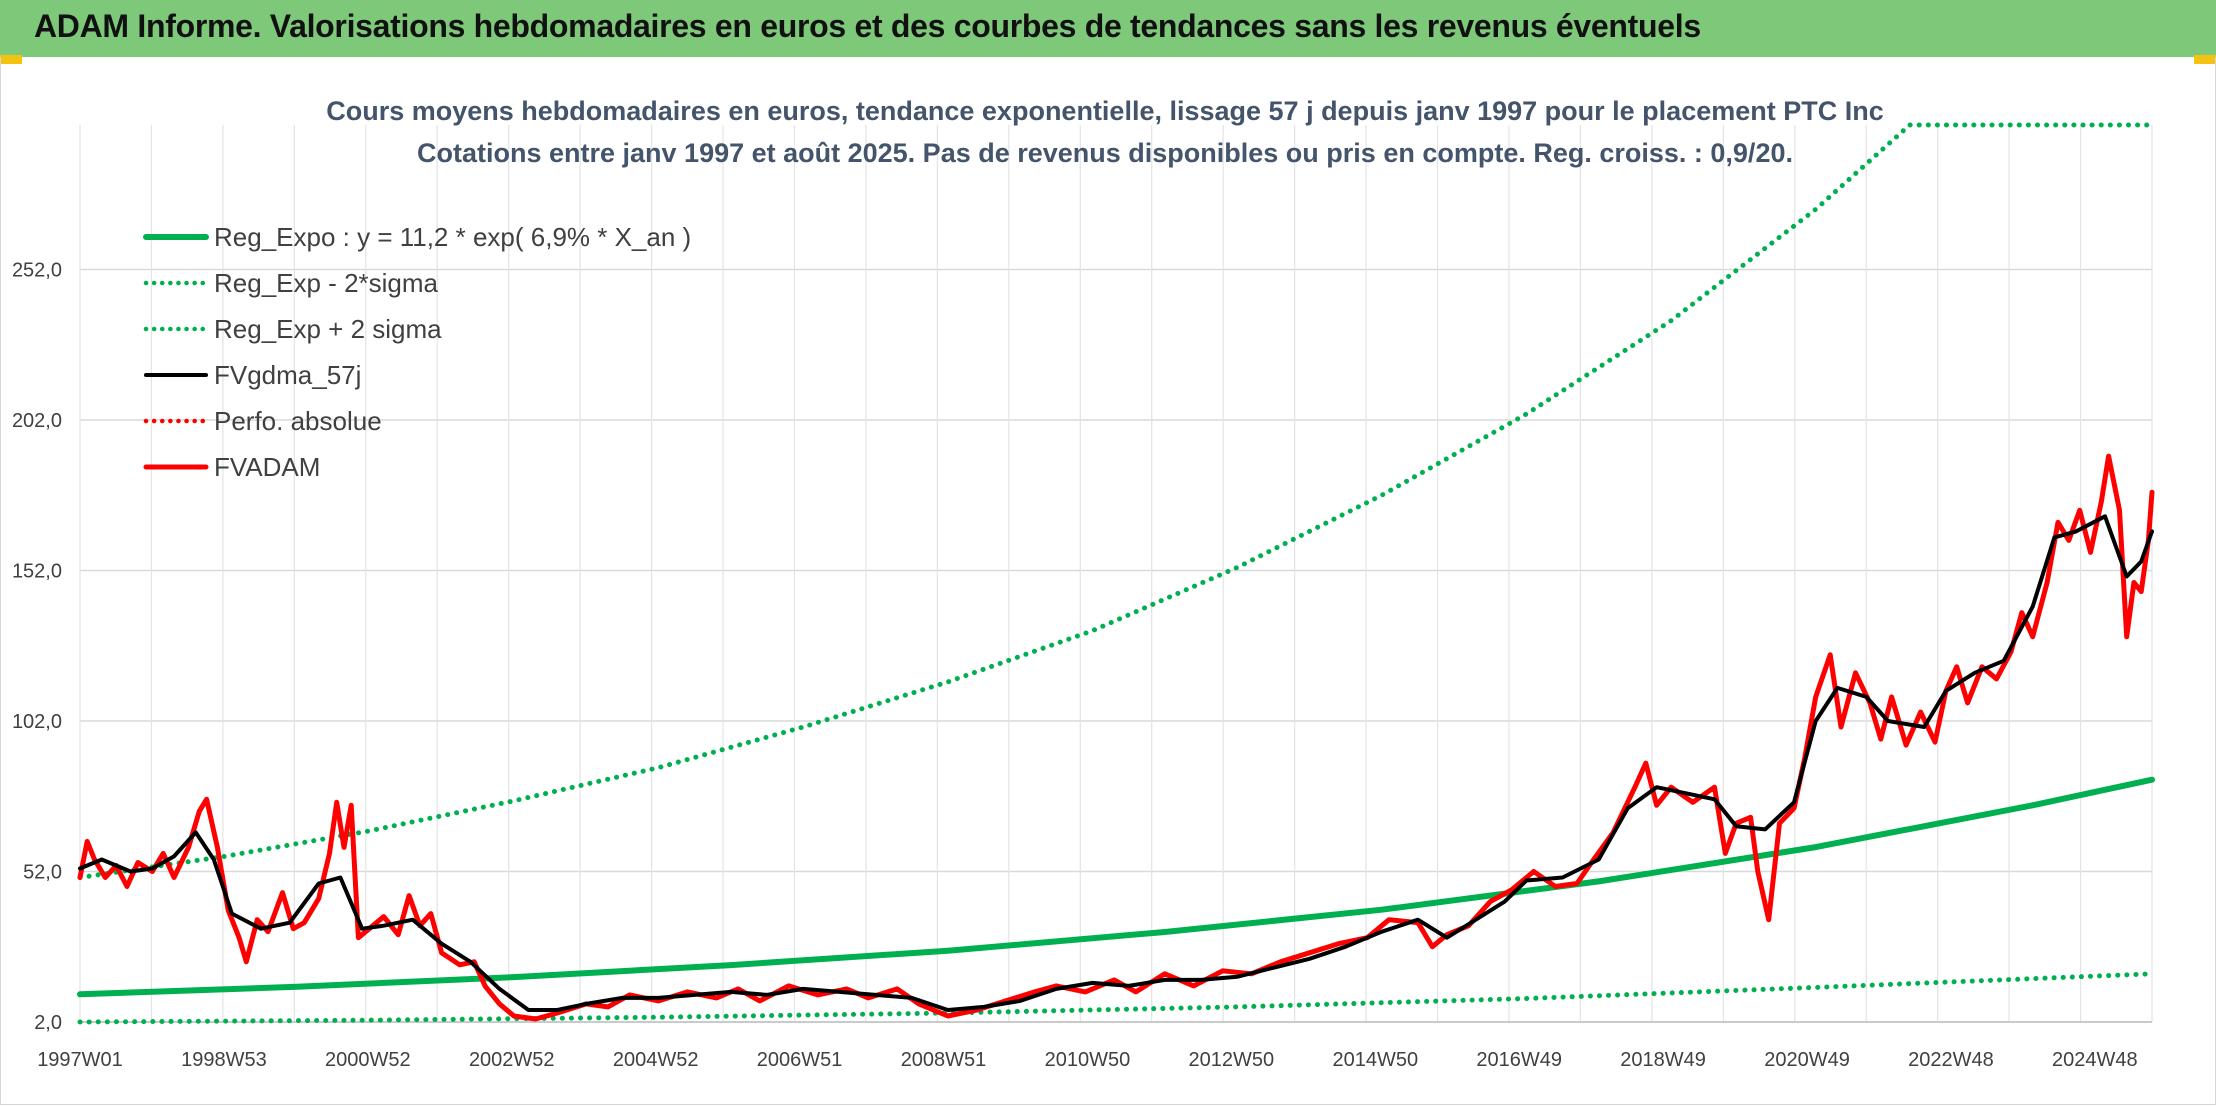 The height and width of the screenshot is (1106, 2216). What do you see at coordinates (1375, 1060) in the screenshot?
I see `x-tick-label: 2014W50` at bounding box center [1375, 1060].